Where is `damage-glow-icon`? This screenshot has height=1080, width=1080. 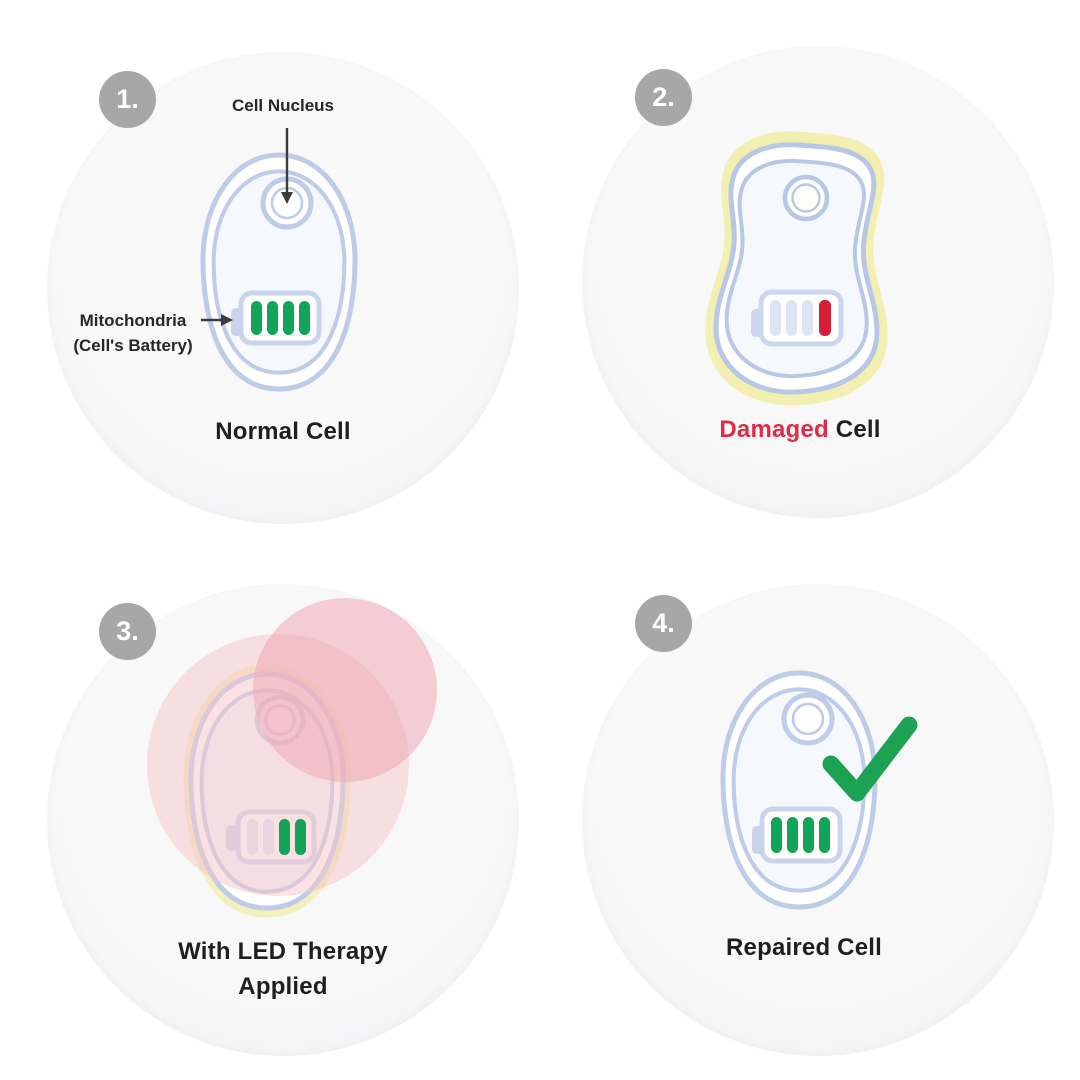
damage-glow-icon is located at coordinates (796, 268).